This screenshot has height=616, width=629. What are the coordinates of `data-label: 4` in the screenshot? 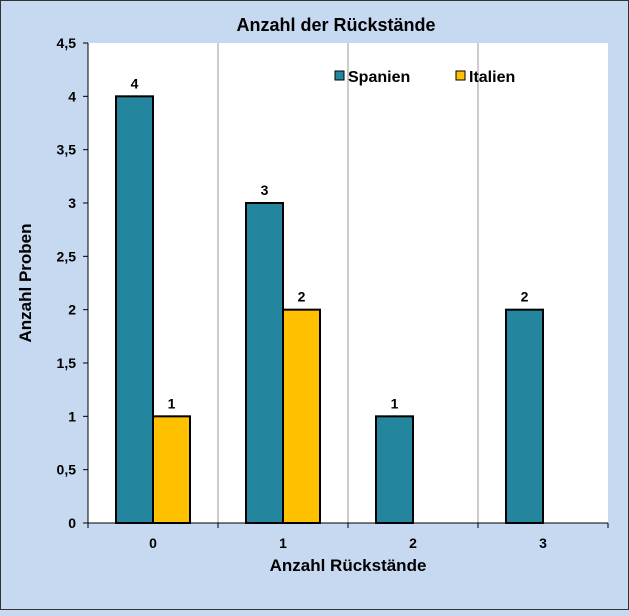 It's located at (135, 83).